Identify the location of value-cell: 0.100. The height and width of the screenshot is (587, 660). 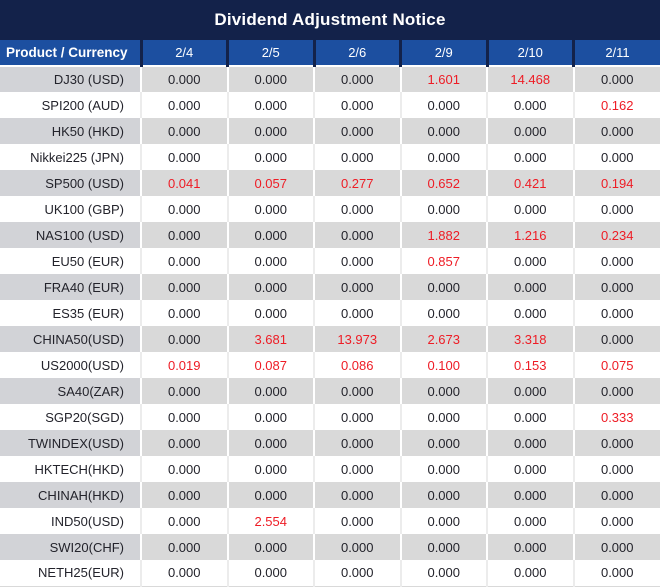
(443, 365).